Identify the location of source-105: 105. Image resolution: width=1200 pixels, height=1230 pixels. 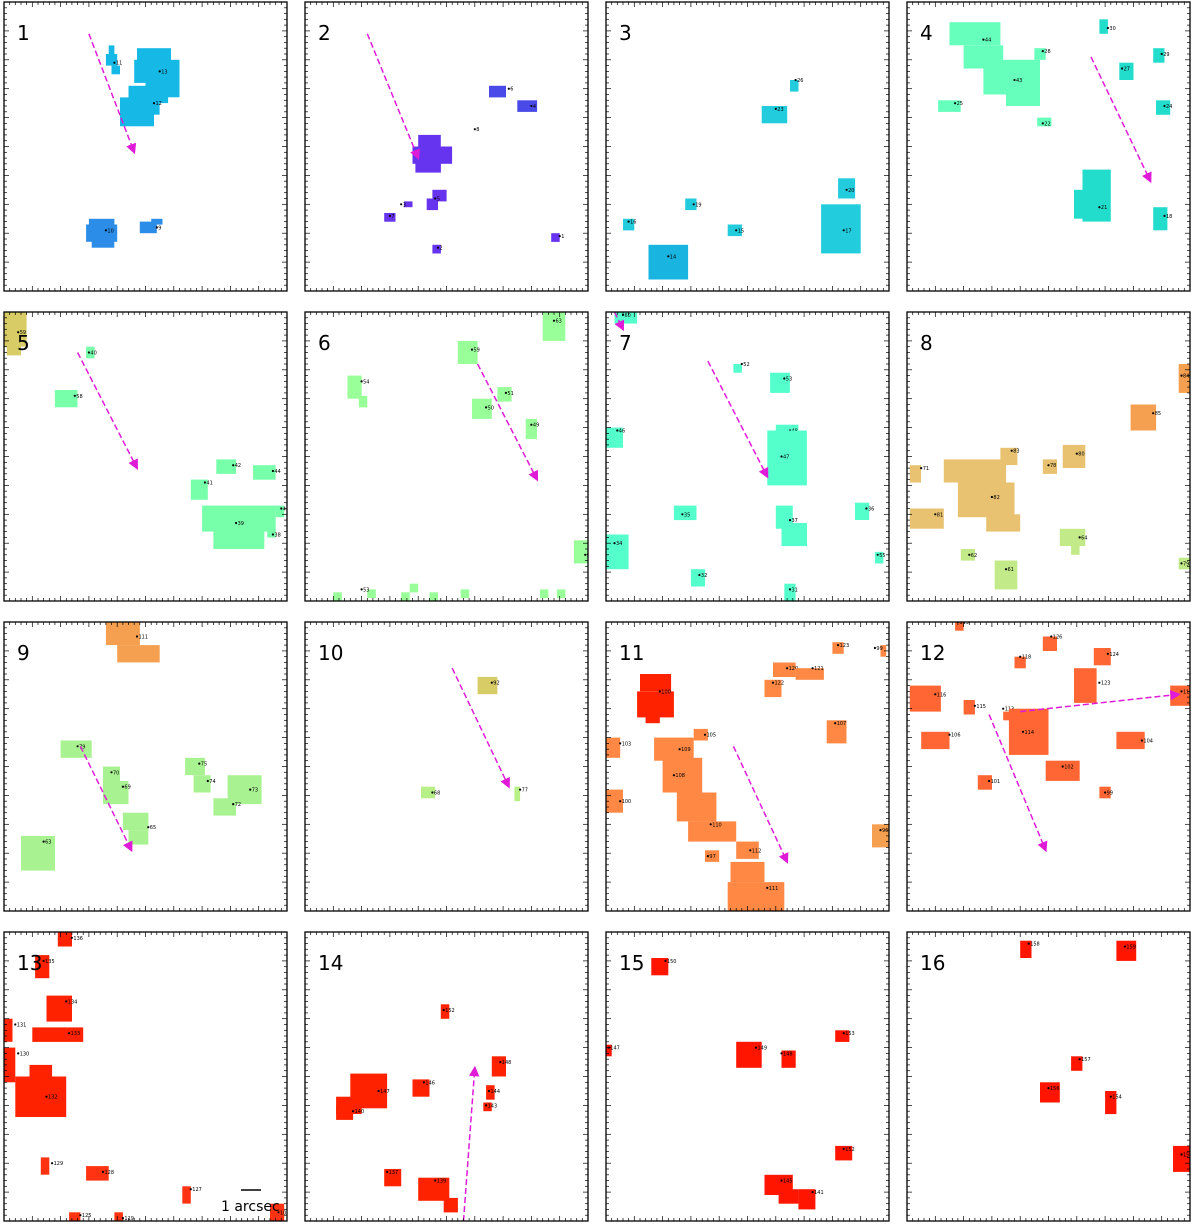
(704, 734).